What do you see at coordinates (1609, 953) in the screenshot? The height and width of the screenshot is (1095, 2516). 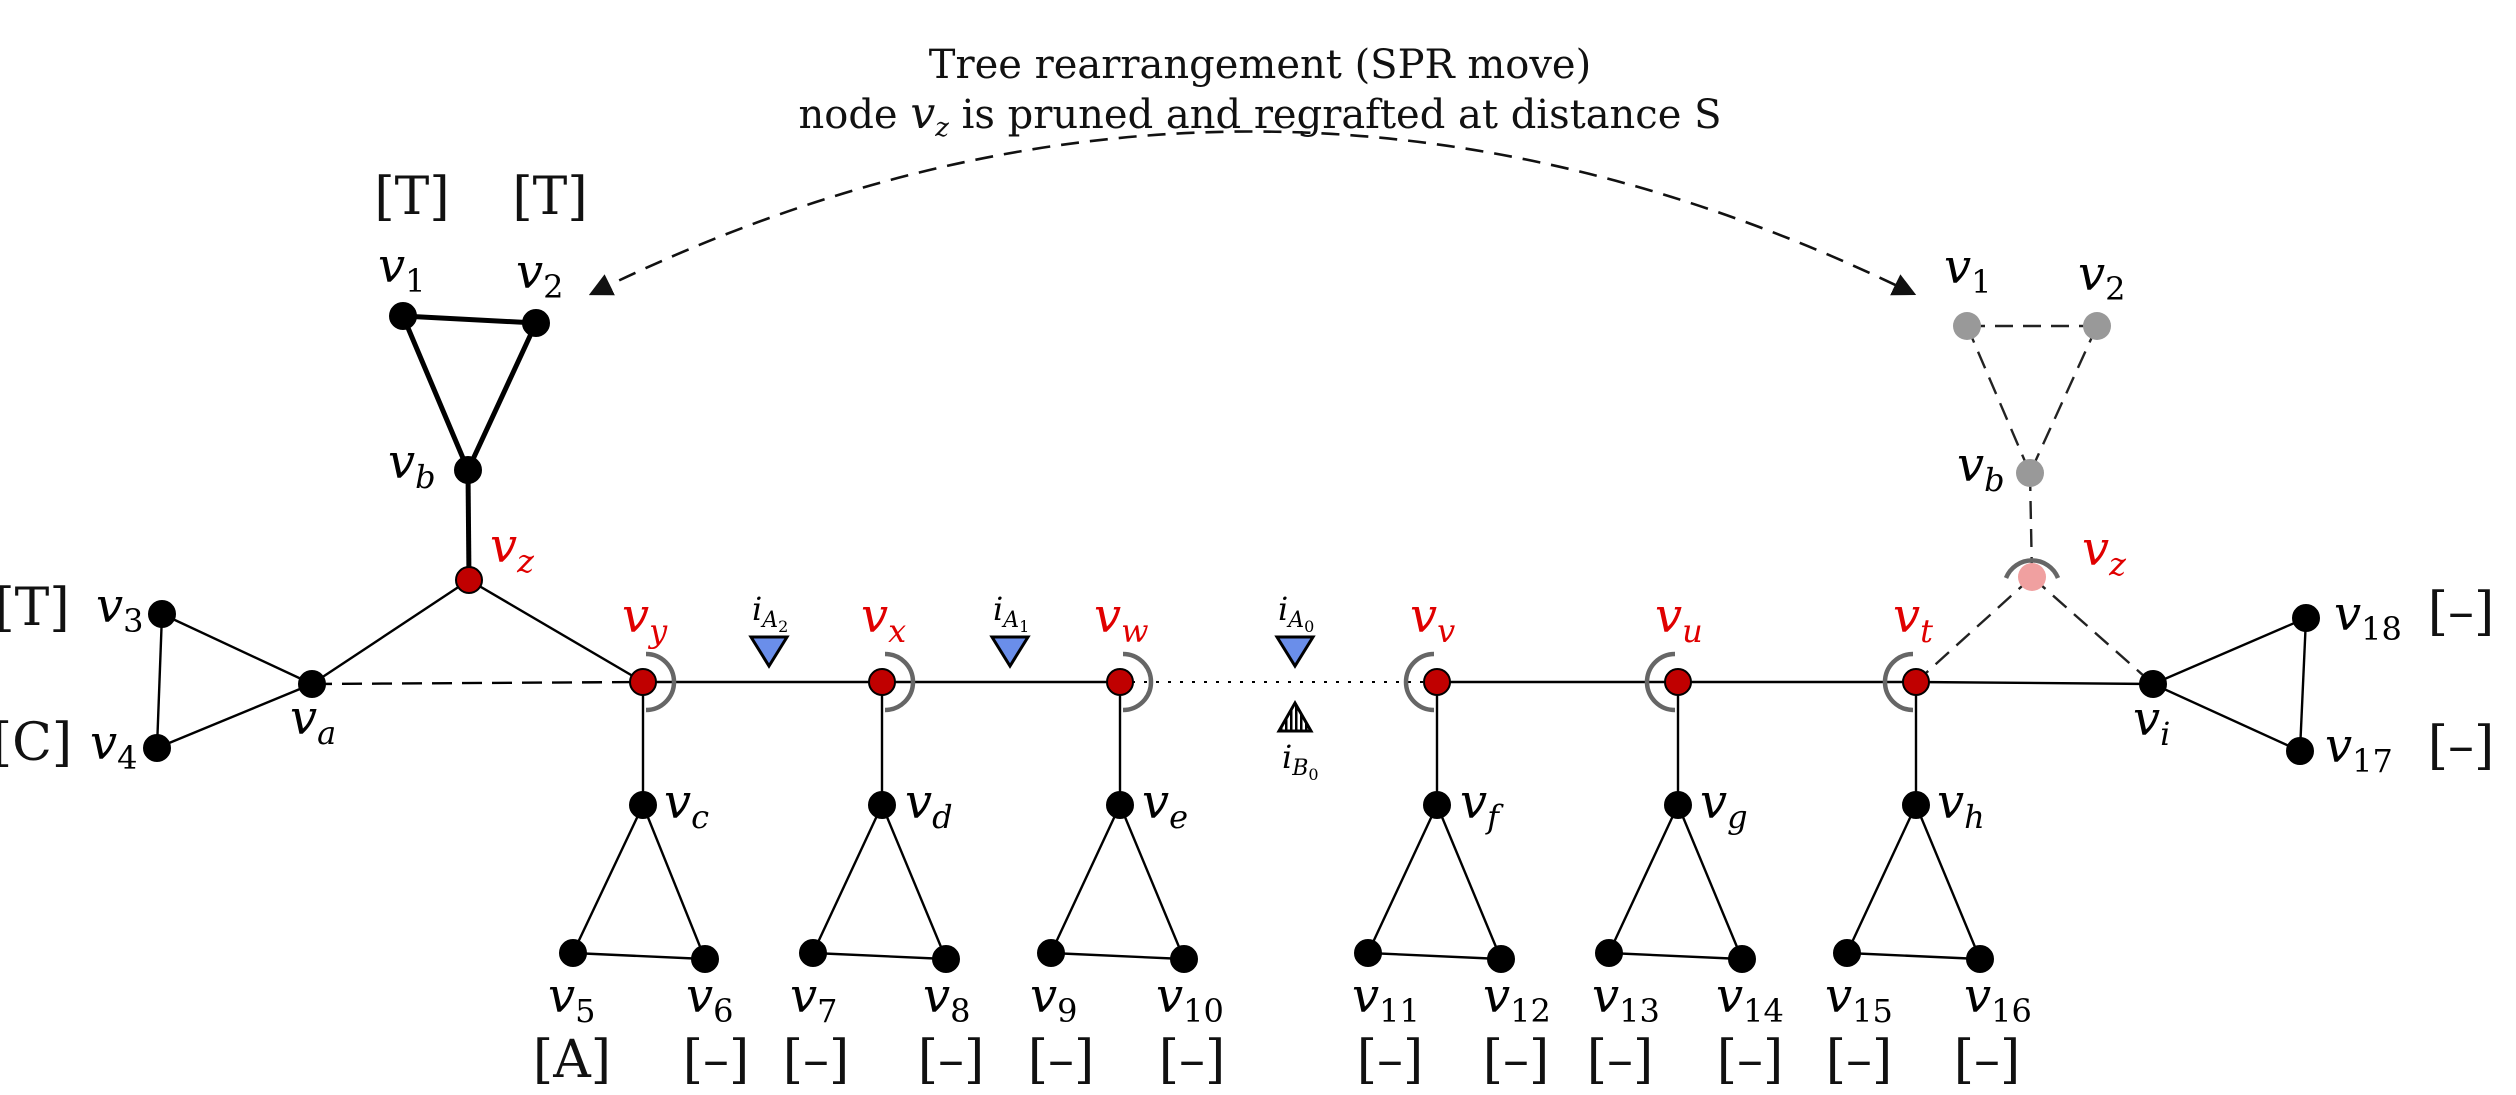 I see `node-v13` at bounding box center [1609, 953].